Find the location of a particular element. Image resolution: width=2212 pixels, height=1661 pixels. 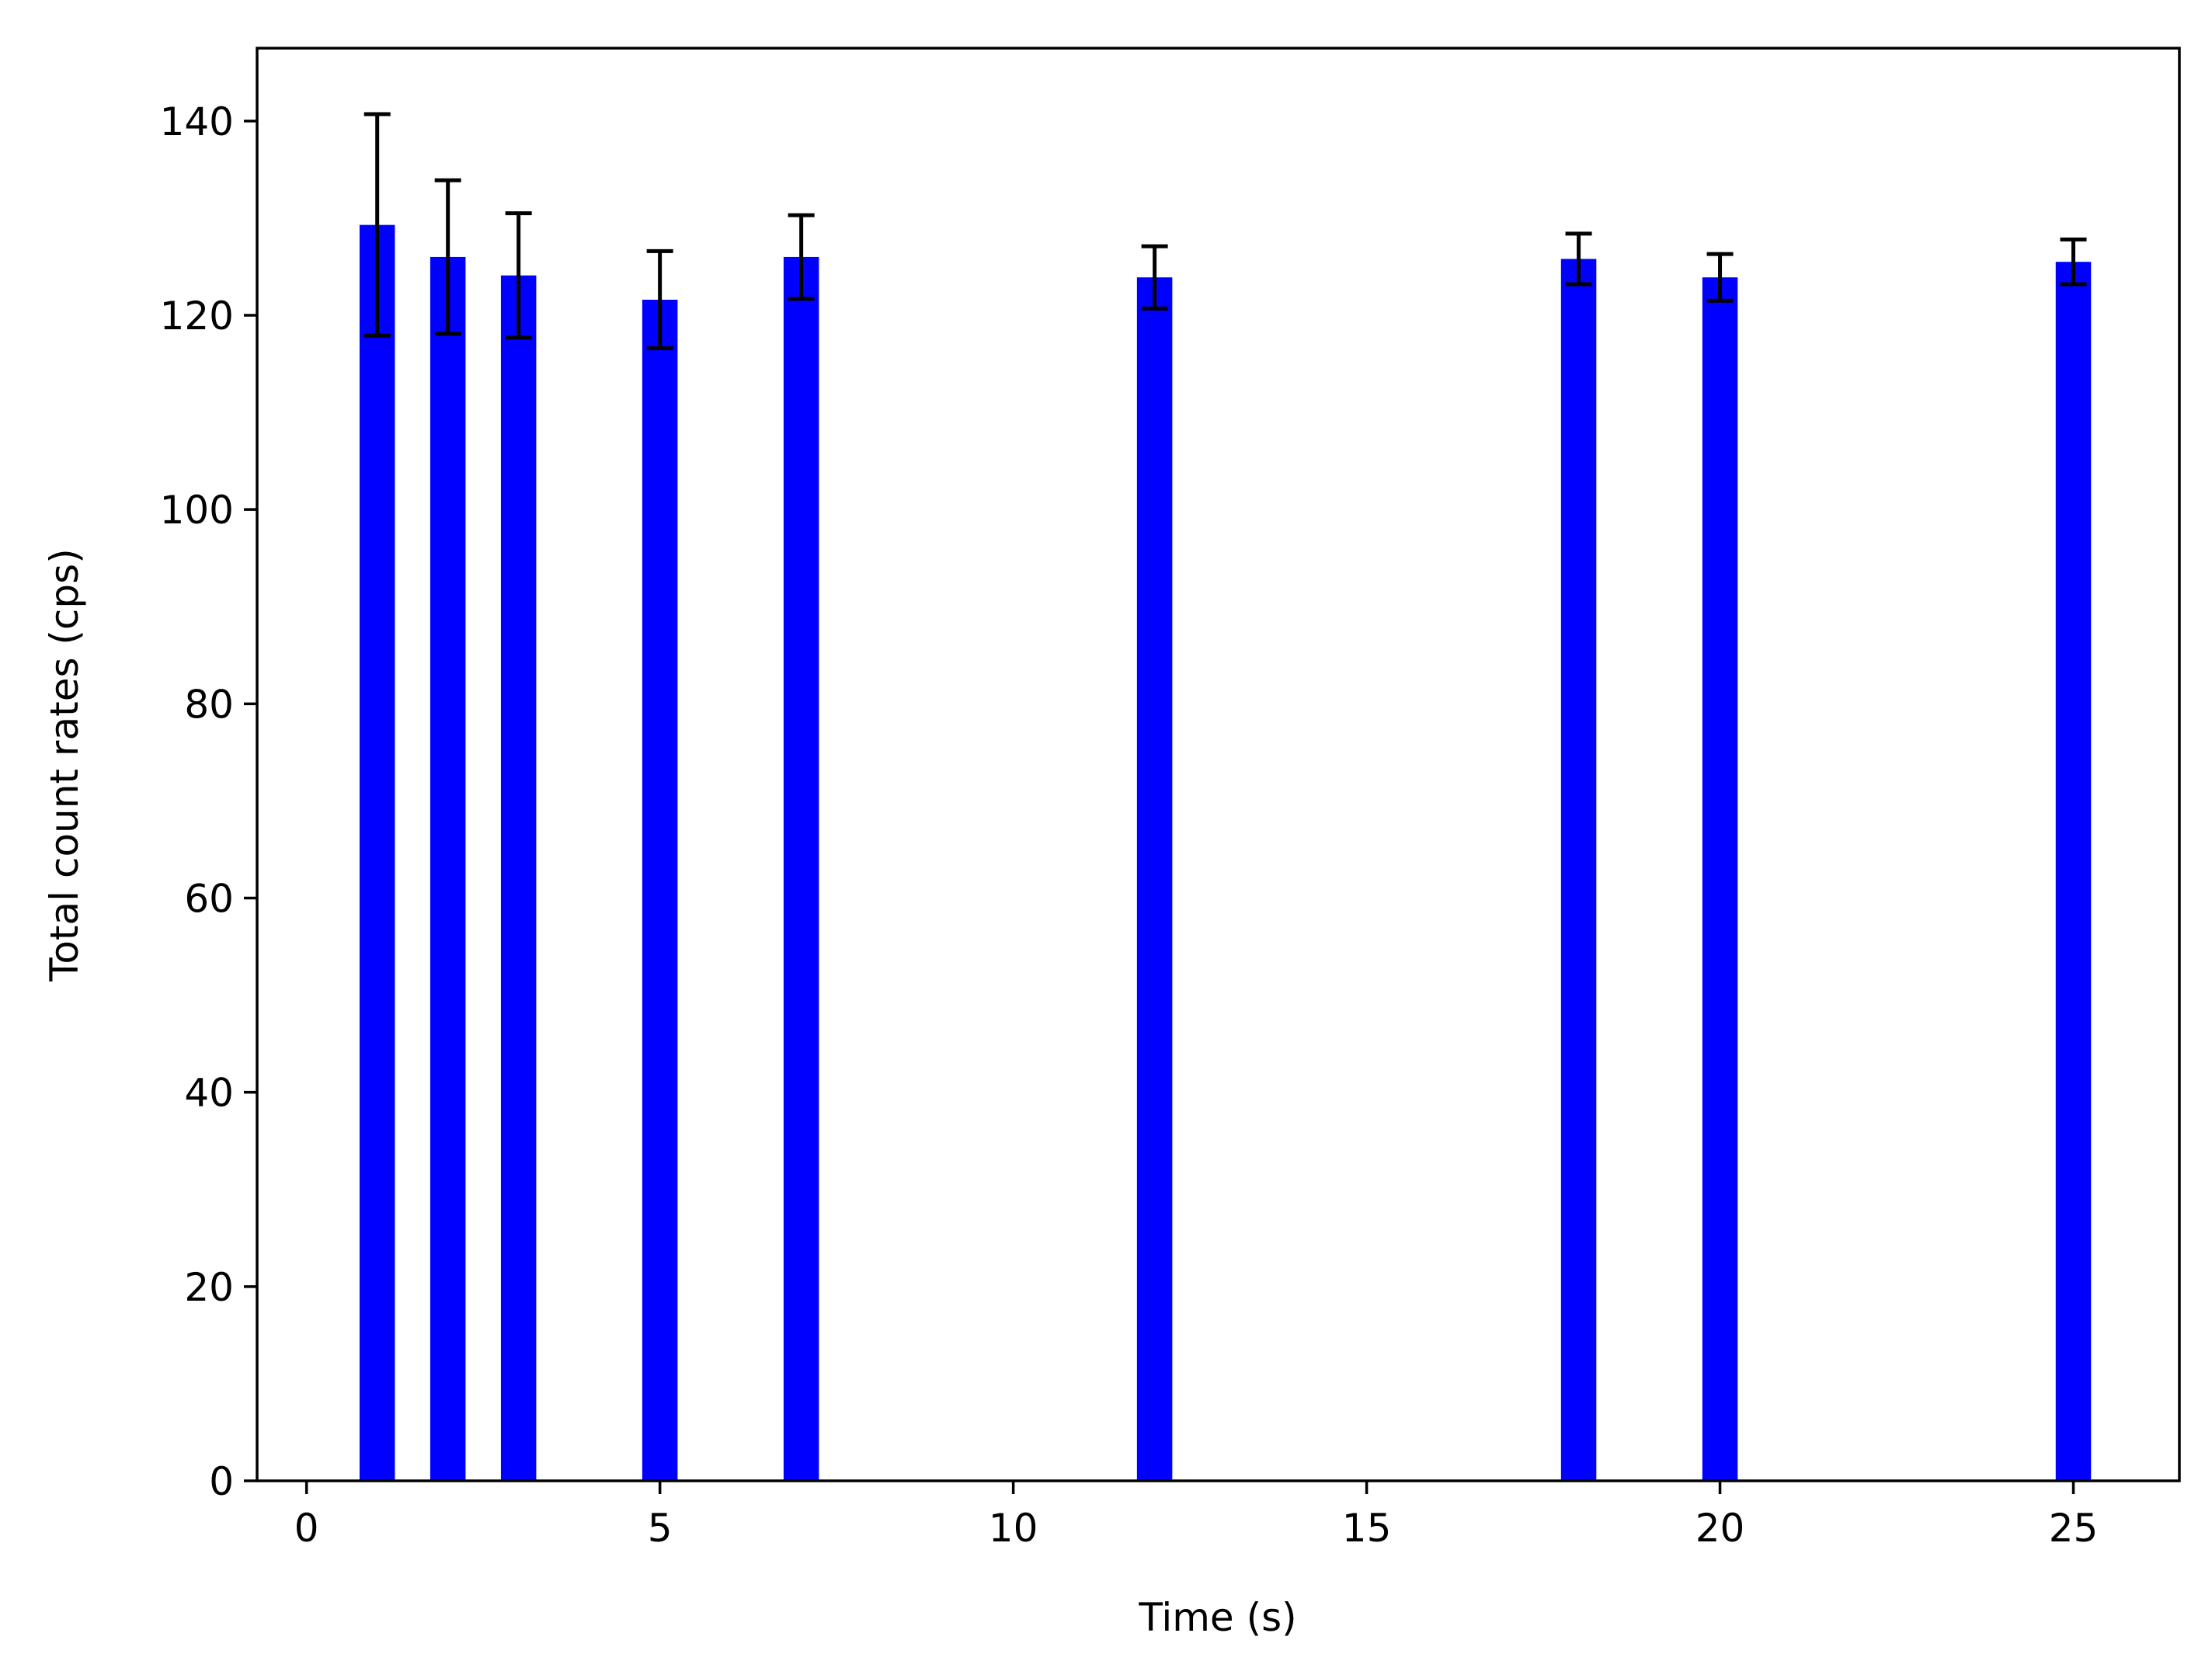

y-tick-label: 20 is located at coordinates (209, 1287).